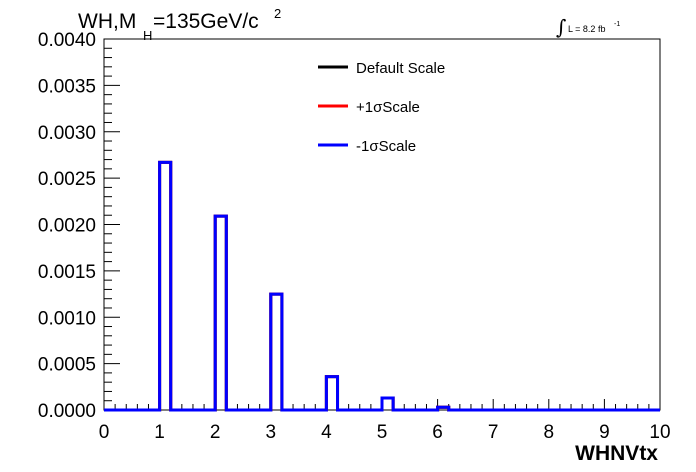 The height and width of the screenshot is (472, 696). What do you see at coordinates (604, 432) in the screenshot?
I see `x-tick-label: 9` at bounding box center [604, 432].